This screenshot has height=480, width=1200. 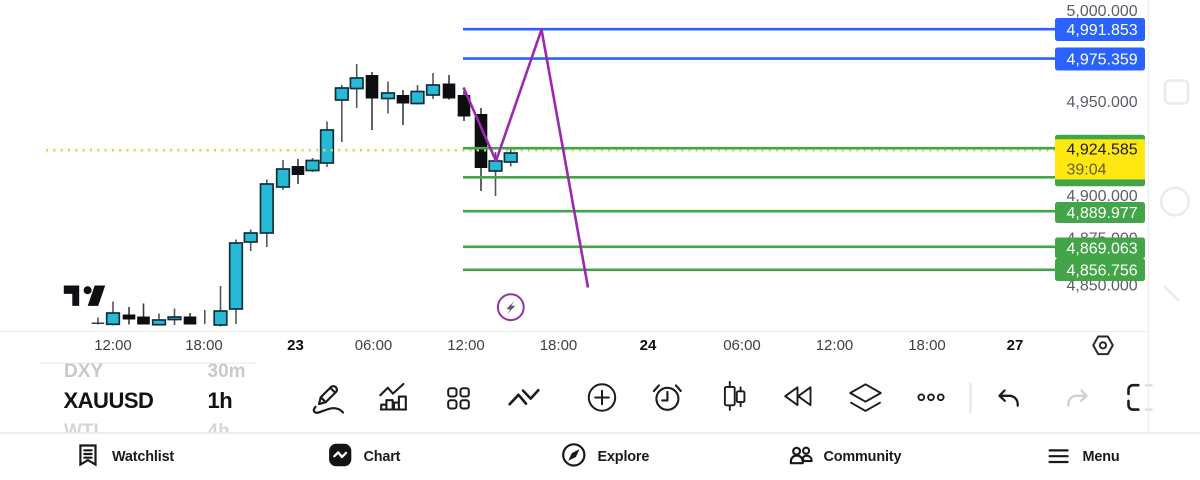 I want to click on svg-text: 4,950.000, so click(x=1102, y=102).